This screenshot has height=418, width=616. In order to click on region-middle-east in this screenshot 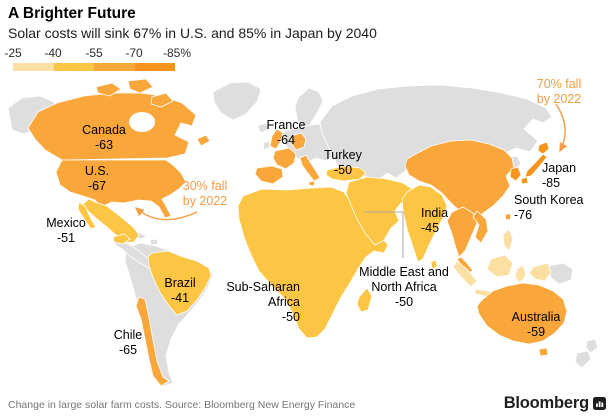, I will do `click(382, 211)`.